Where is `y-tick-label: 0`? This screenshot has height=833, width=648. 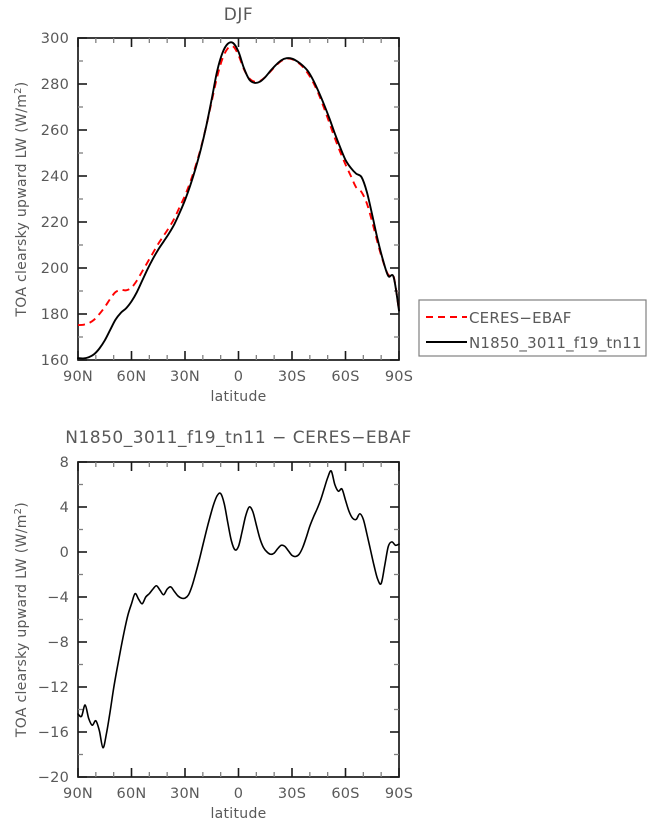
y-tick-label: 0 is located at coordinates (64, 553).